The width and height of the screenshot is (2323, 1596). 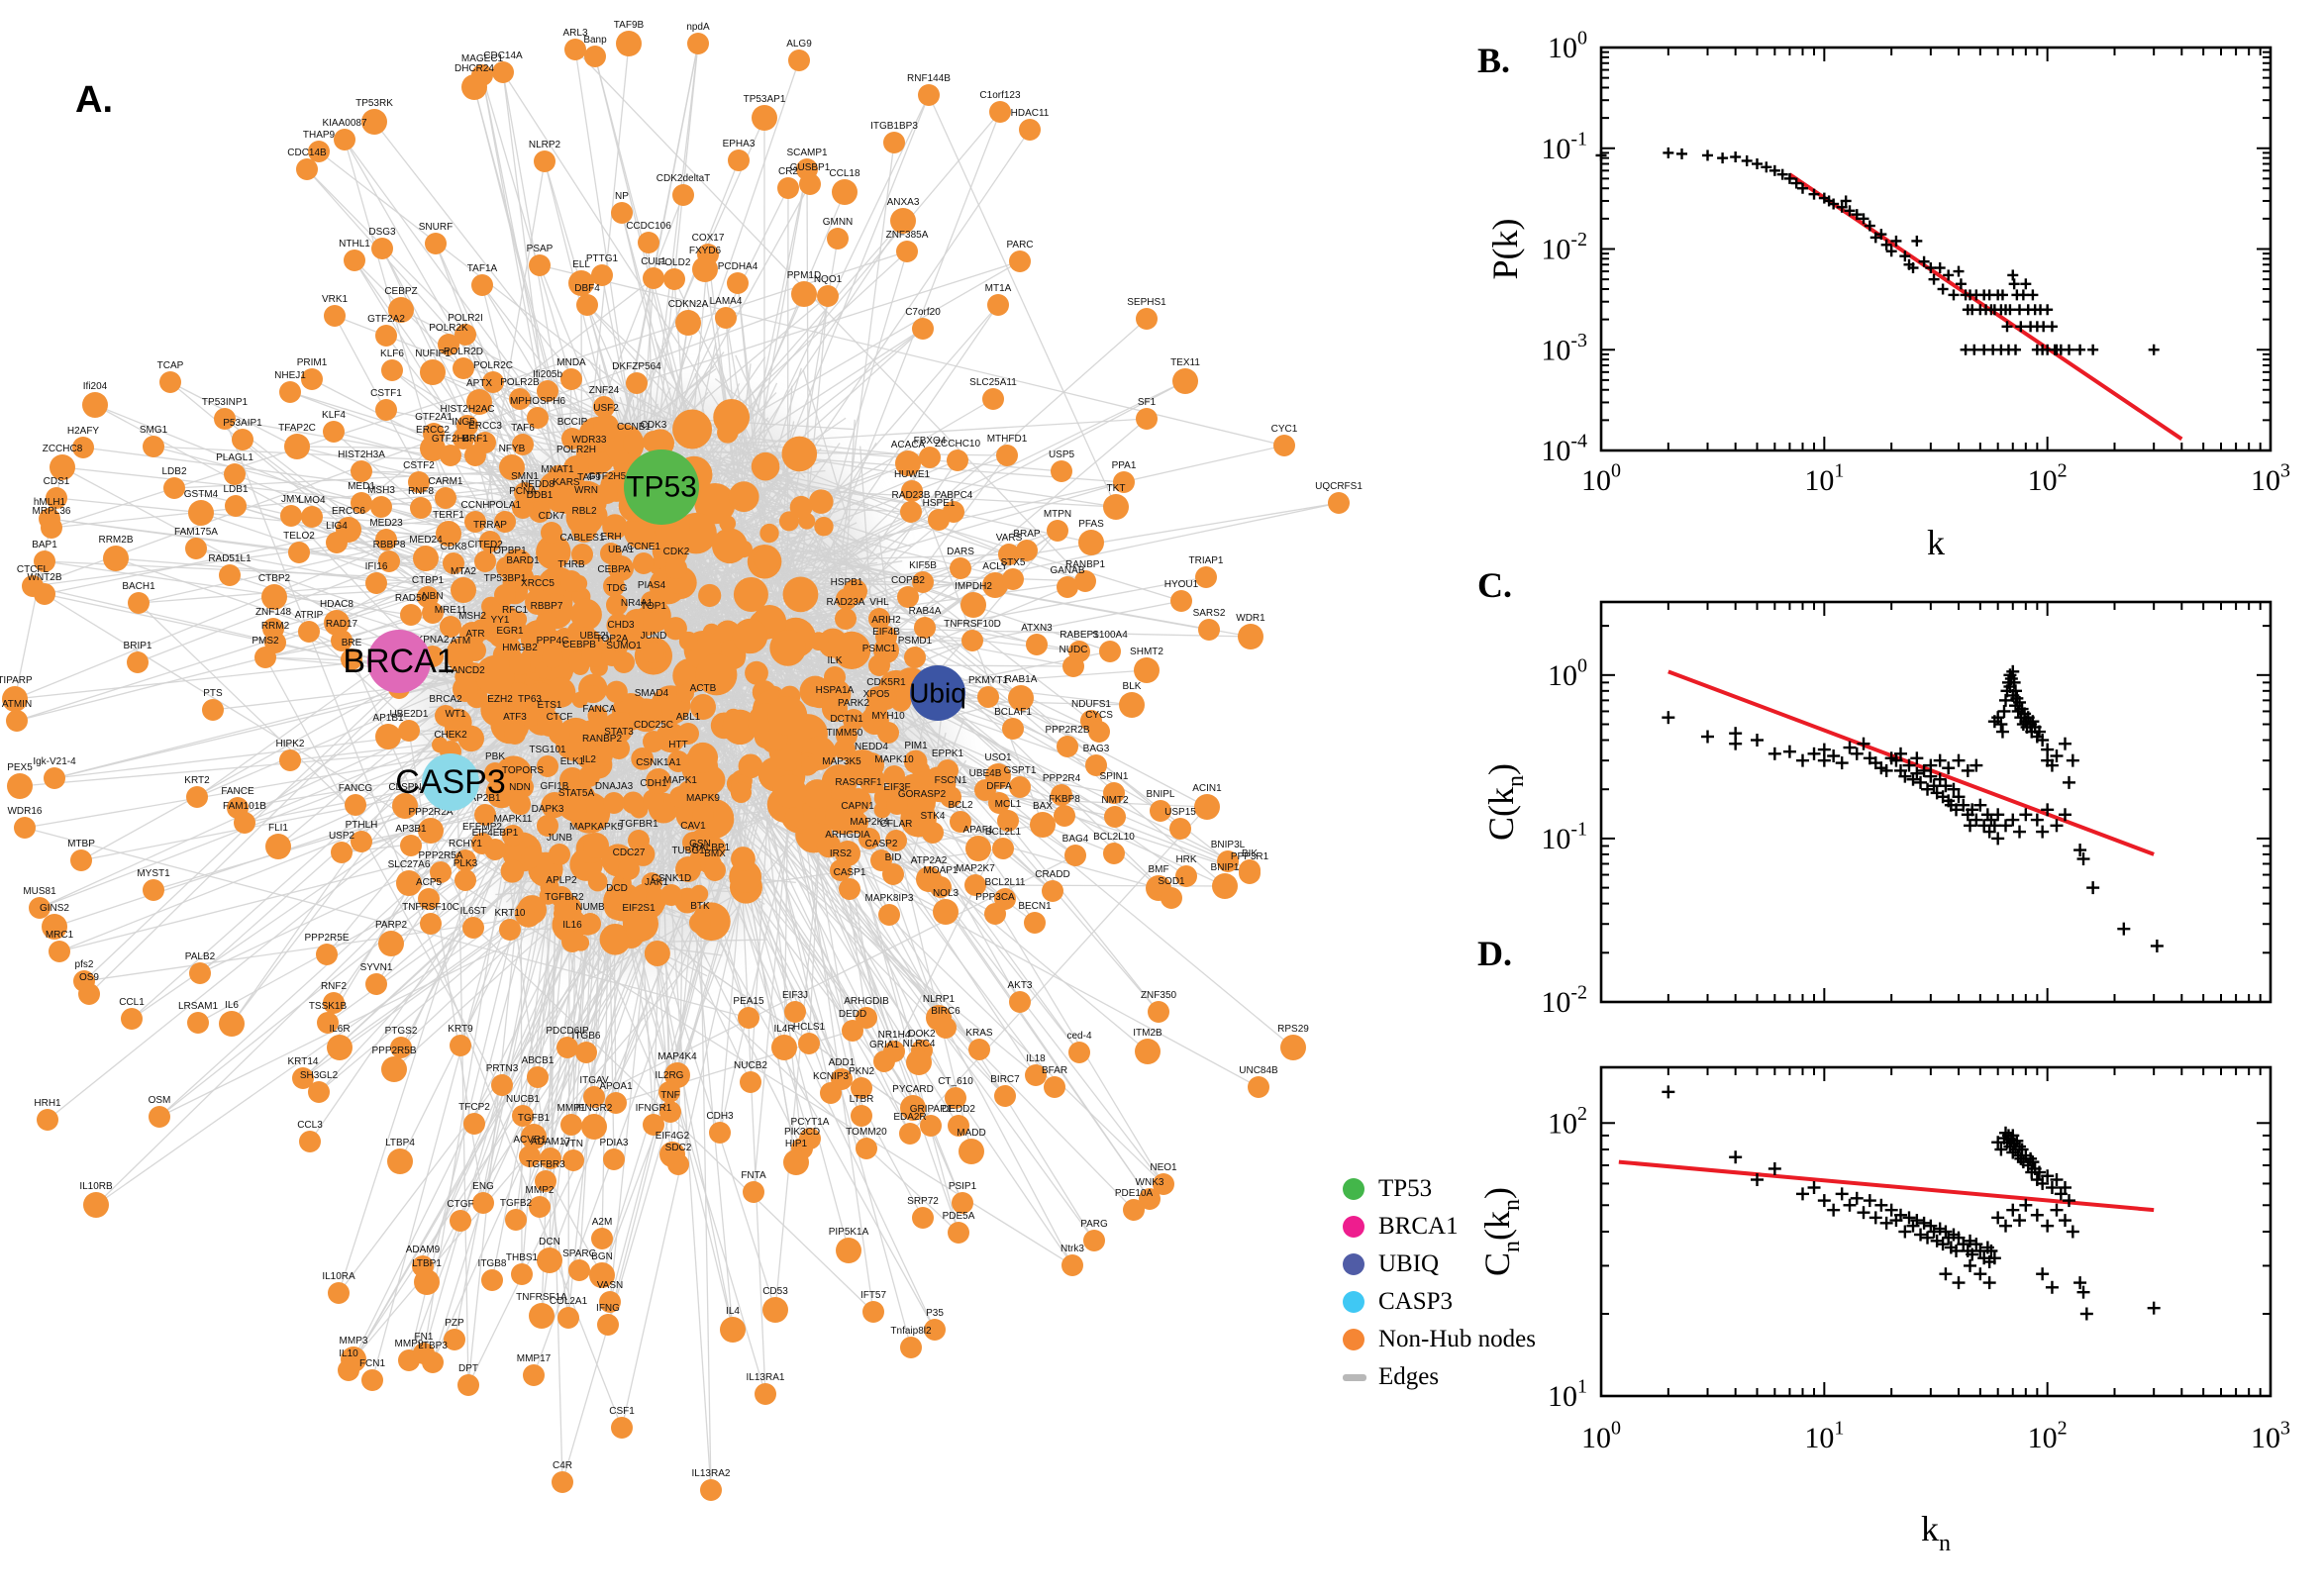 I want to click on node-label: CLSPN, so click(x=404, y=788).